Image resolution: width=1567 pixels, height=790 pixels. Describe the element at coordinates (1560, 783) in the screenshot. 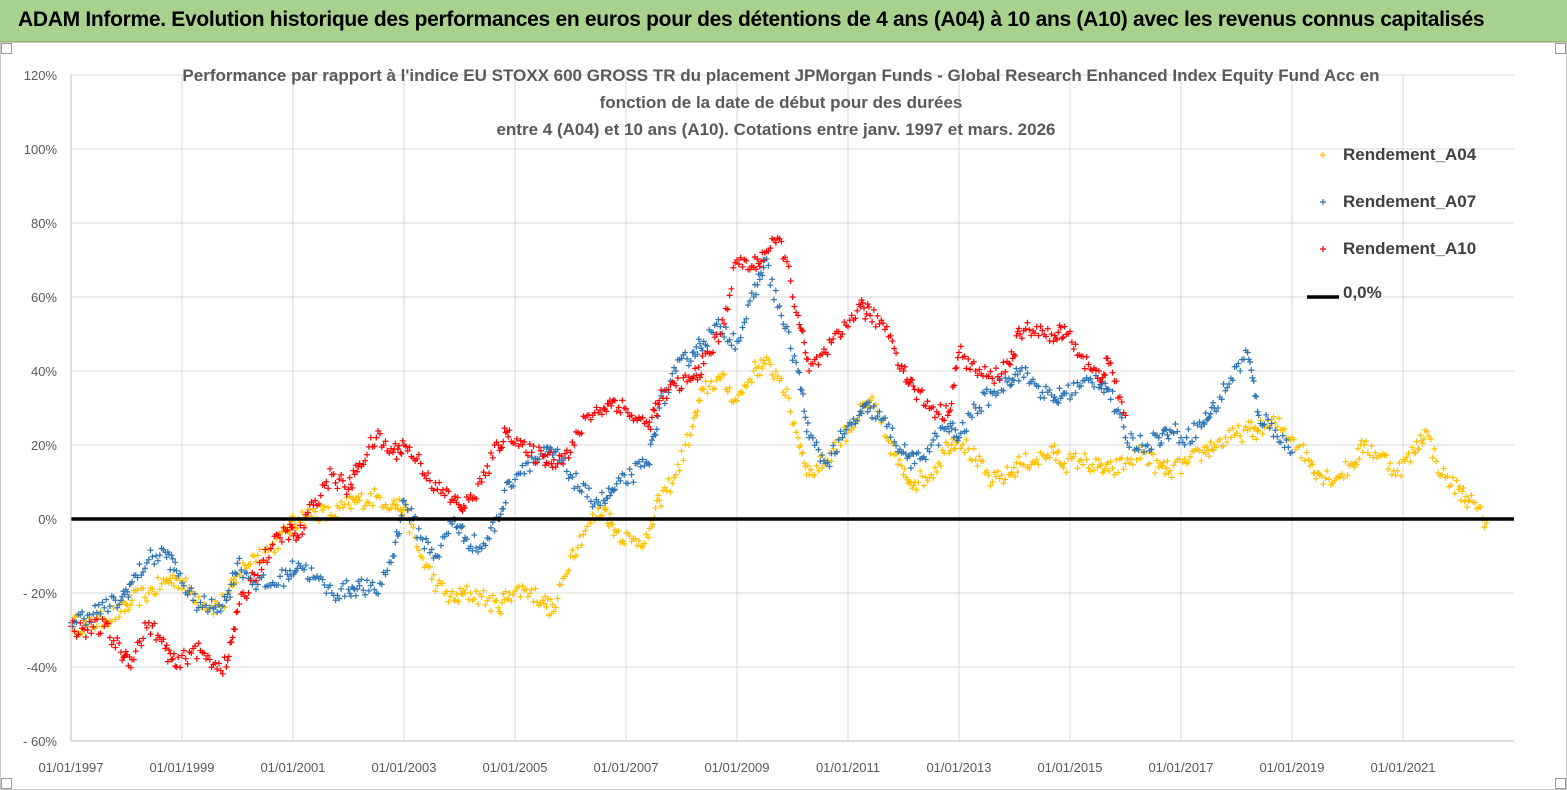

I see `frame-handle-bottom-right` at that location.